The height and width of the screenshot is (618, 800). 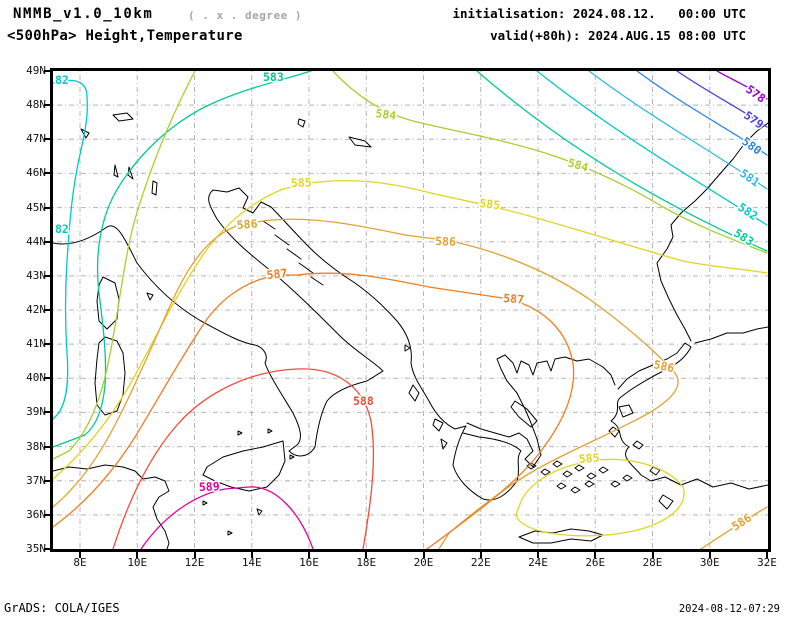 I want to click on contour-label-588: 588, so click(x=363, y=401).